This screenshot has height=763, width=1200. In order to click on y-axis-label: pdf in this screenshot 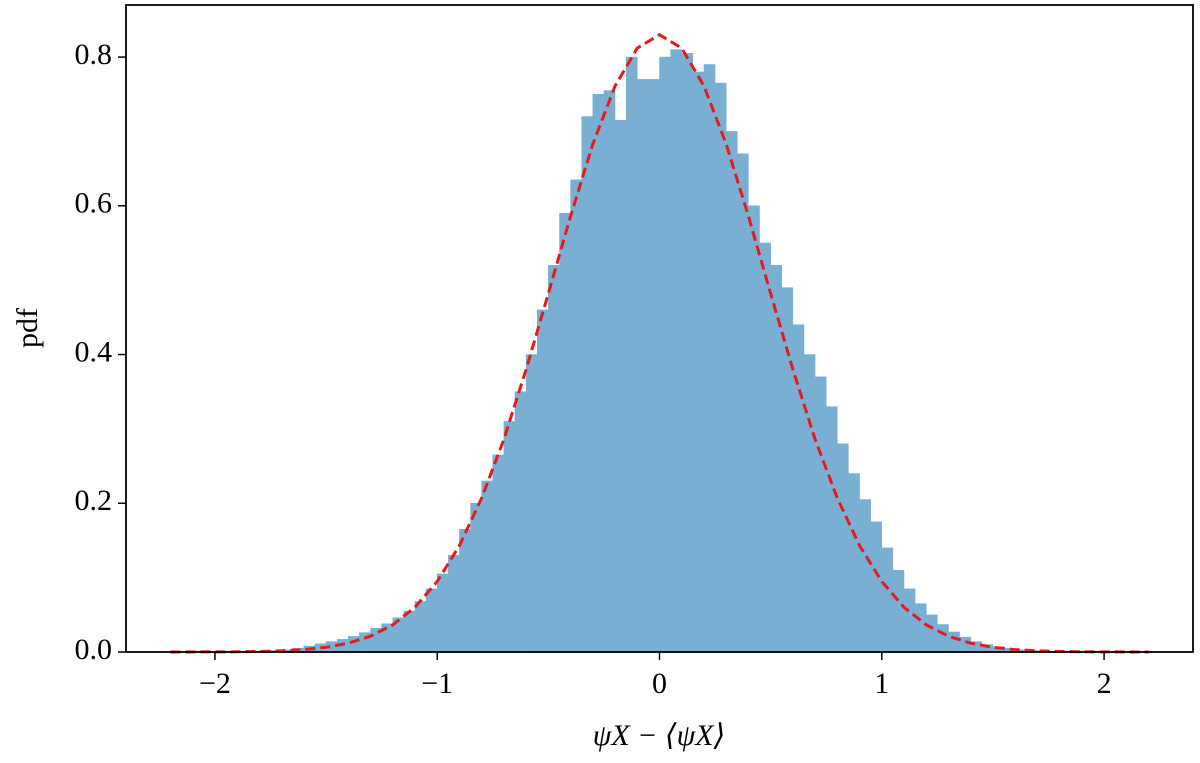, I will do `click(27, 328)`.